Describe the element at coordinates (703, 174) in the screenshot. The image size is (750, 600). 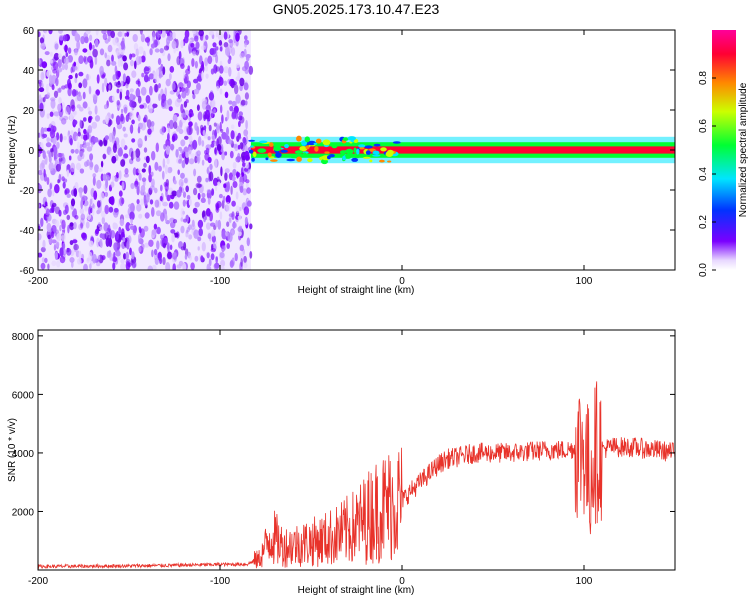
I see `colorbar-tick-label: 0.4` at that location.